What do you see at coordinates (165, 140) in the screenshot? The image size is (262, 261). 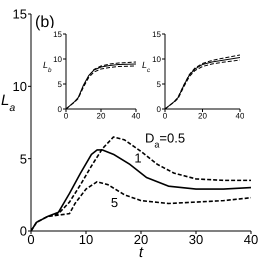 I see `series-label: D$_{a}$=0.5` at bounding box center [165, 140].